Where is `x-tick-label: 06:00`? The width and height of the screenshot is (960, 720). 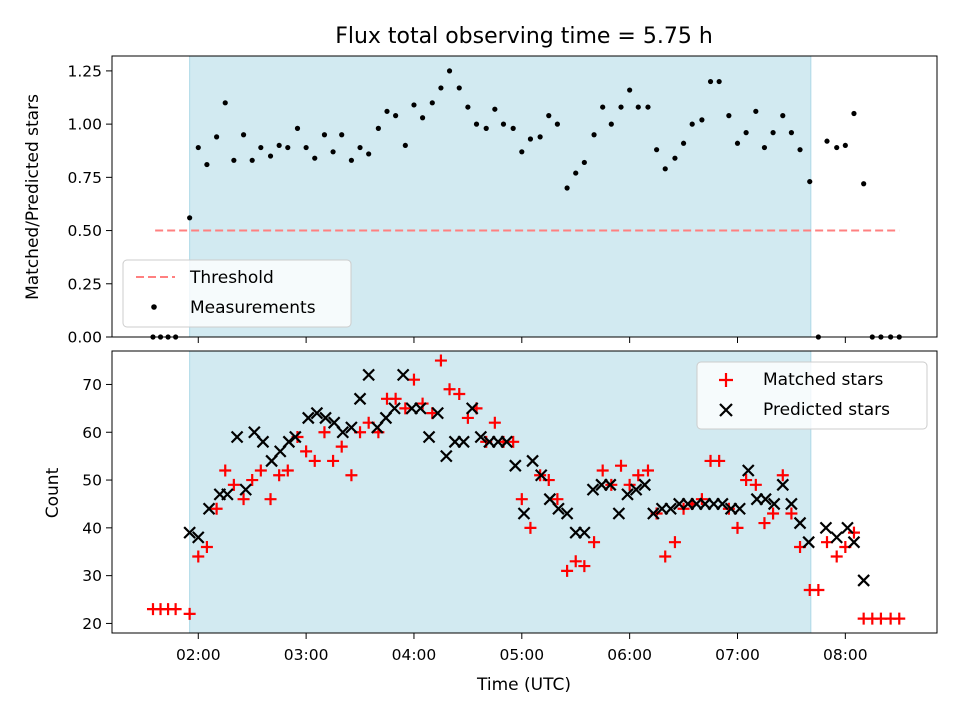
x-tick-label: 06:00 is located at coordinates (629, 655).